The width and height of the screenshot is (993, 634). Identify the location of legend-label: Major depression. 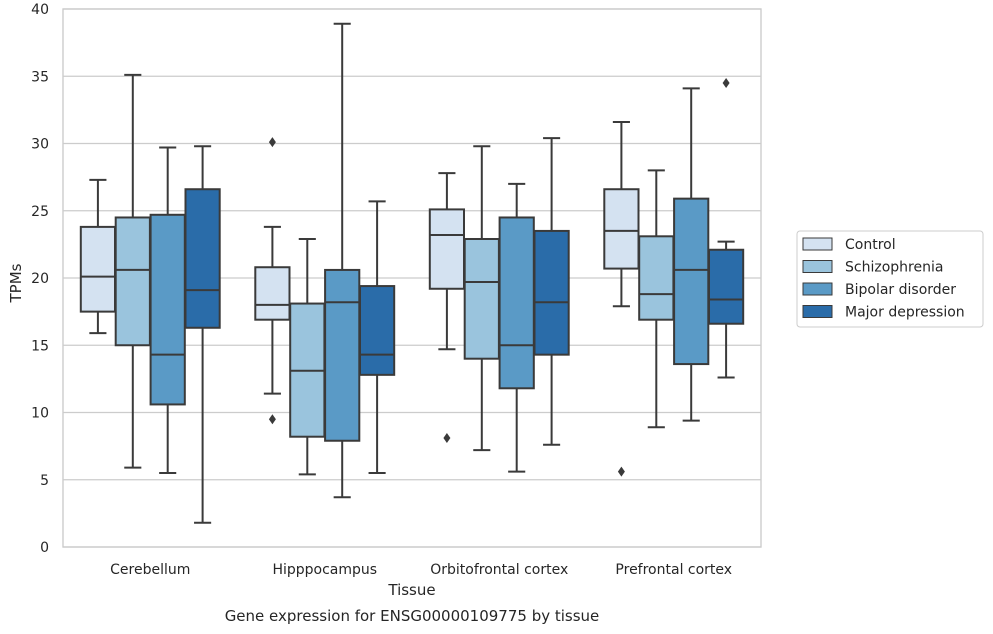
(905, 313).